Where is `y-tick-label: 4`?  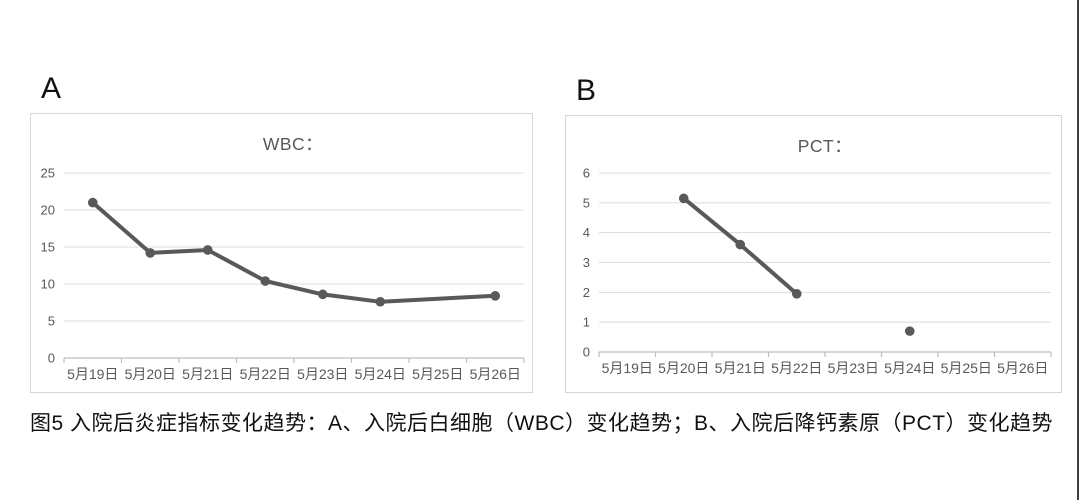
y-tick-label: 4 is located at coordinates (586, 232).